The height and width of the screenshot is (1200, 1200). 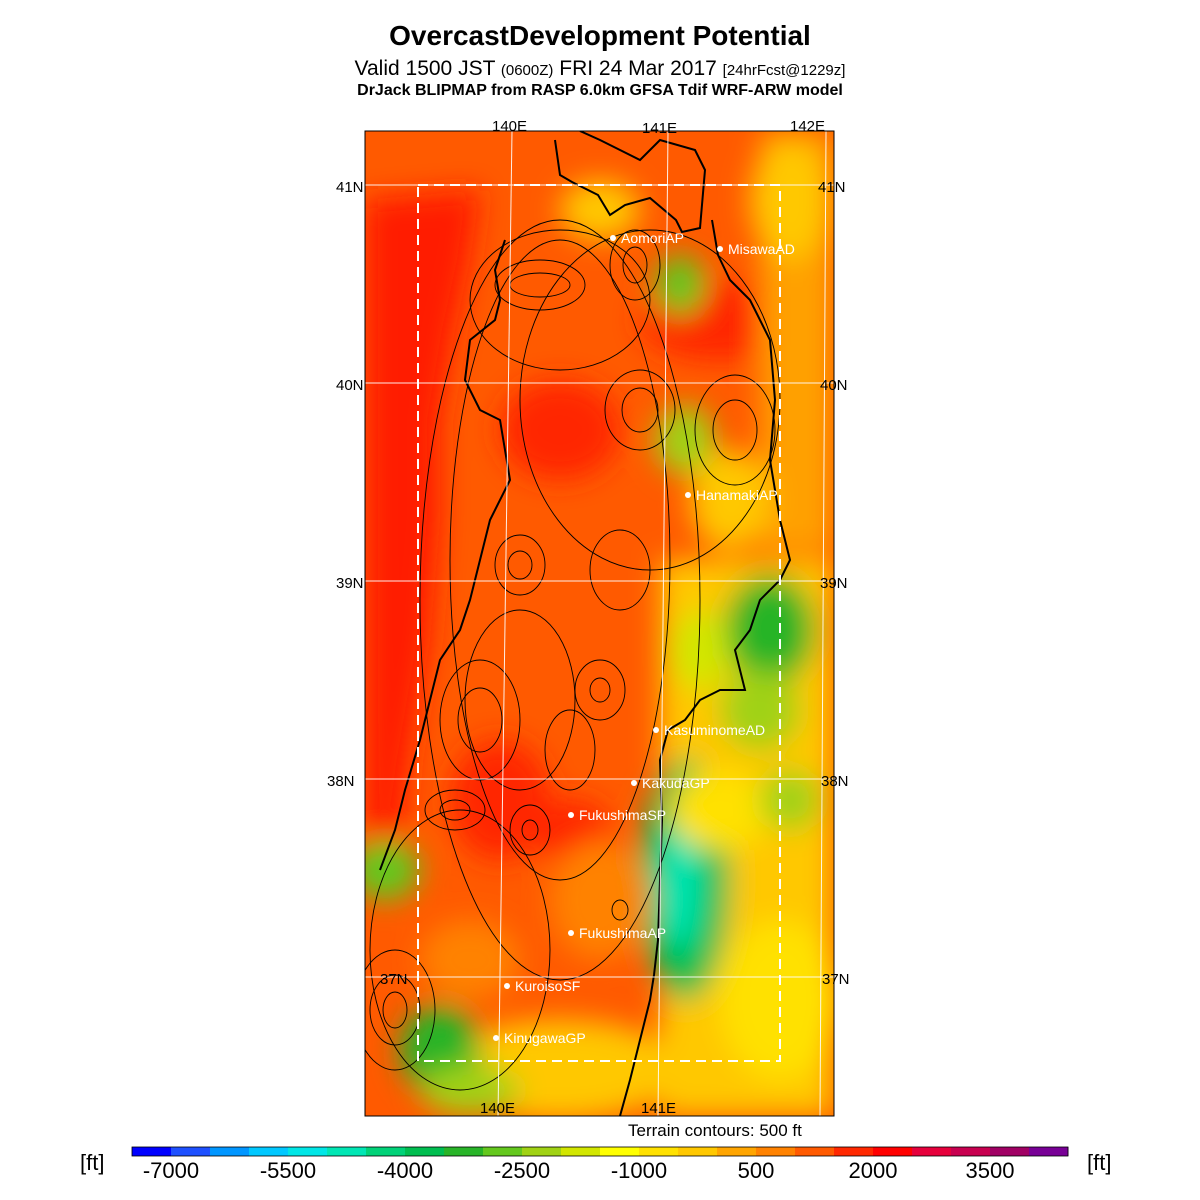 What do you see at coordinates (547, 986) in the screenshot?
I see `station-label: KuroisoSF` at bounding box center [547, 986].